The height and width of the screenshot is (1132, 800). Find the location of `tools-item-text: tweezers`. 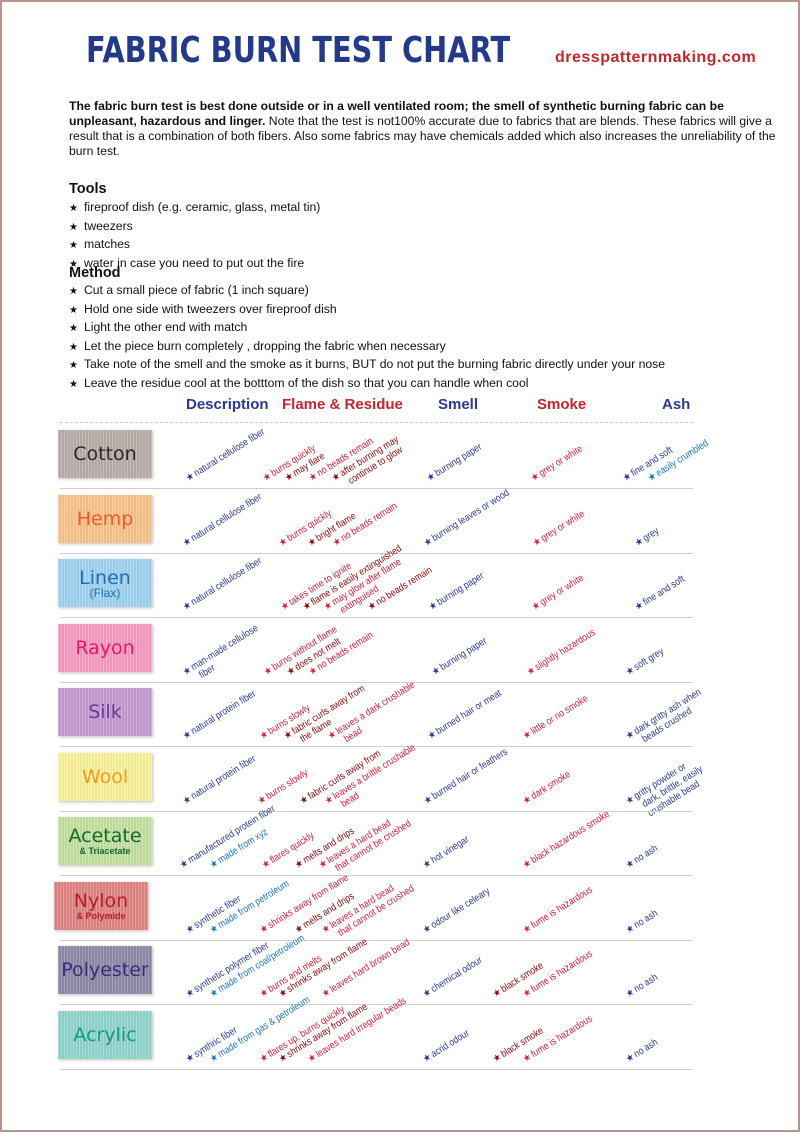

tools-item-text: tweezers is located at coordinates (108, 225).